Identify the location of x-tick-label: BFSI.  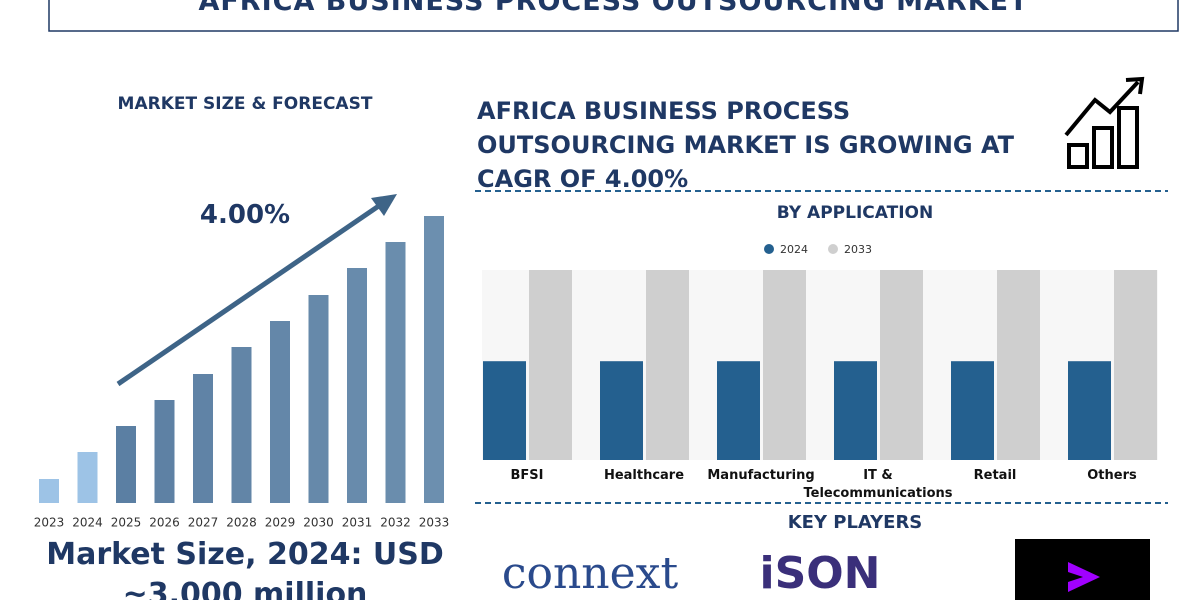
(527, 475).